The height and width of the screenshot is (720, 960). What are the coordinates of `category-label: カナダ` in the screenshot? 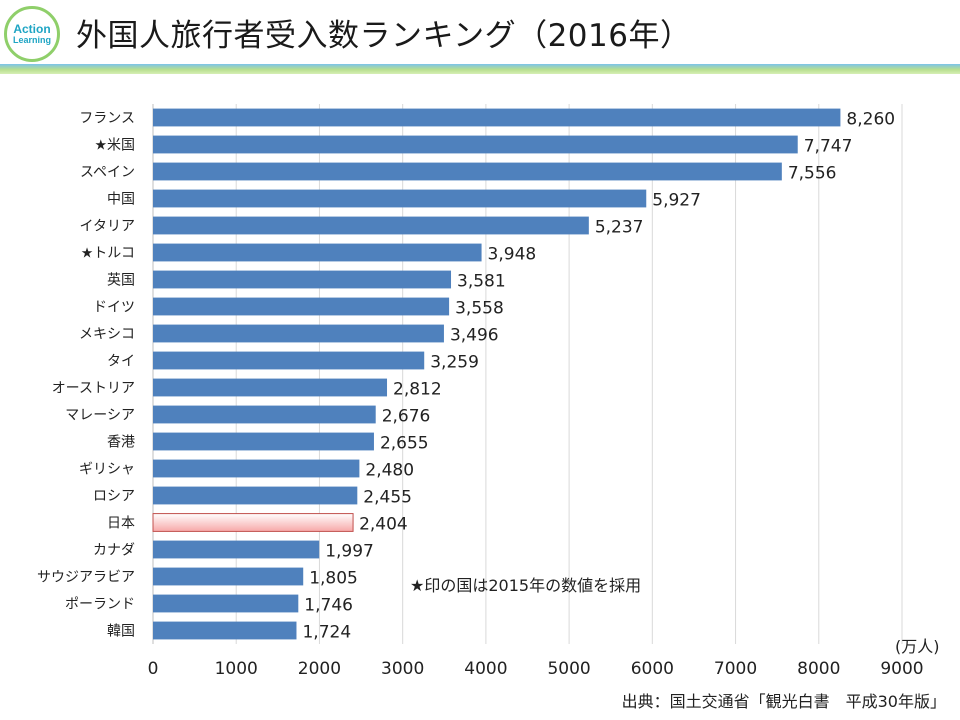 It's located at (114, 551).